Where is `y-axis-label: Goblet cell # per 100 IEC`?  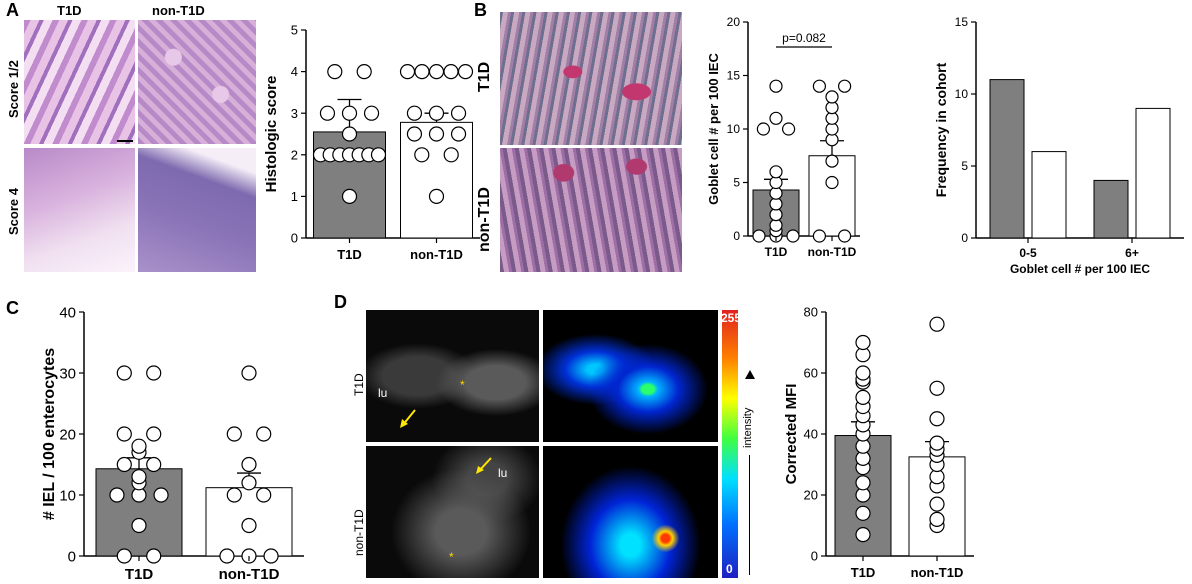
y-axis-label: Goblet cell # per 100 IEC is located at coordinates (713, 129).